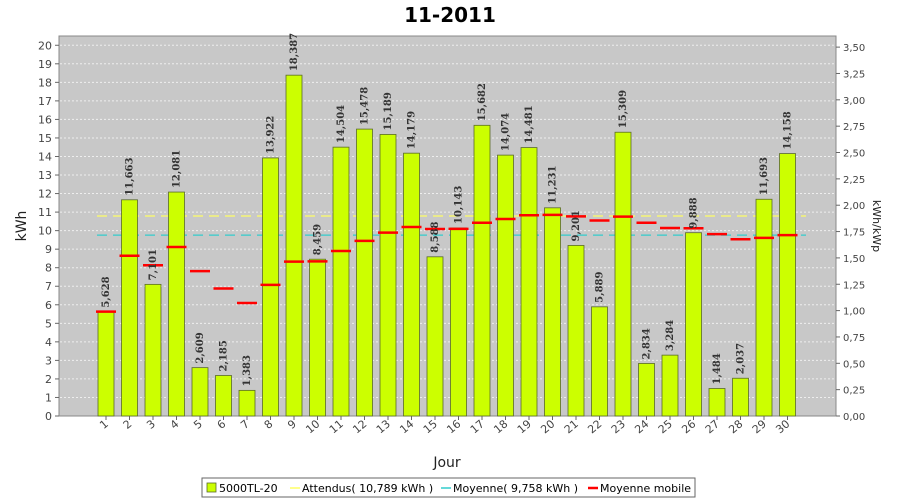 This screenshot has width=900, height=500. Describe the element at coordinates (515, 488) in the screenshot. I see `legend-entry: Moyenne( 9,758 kWh )` at that location.